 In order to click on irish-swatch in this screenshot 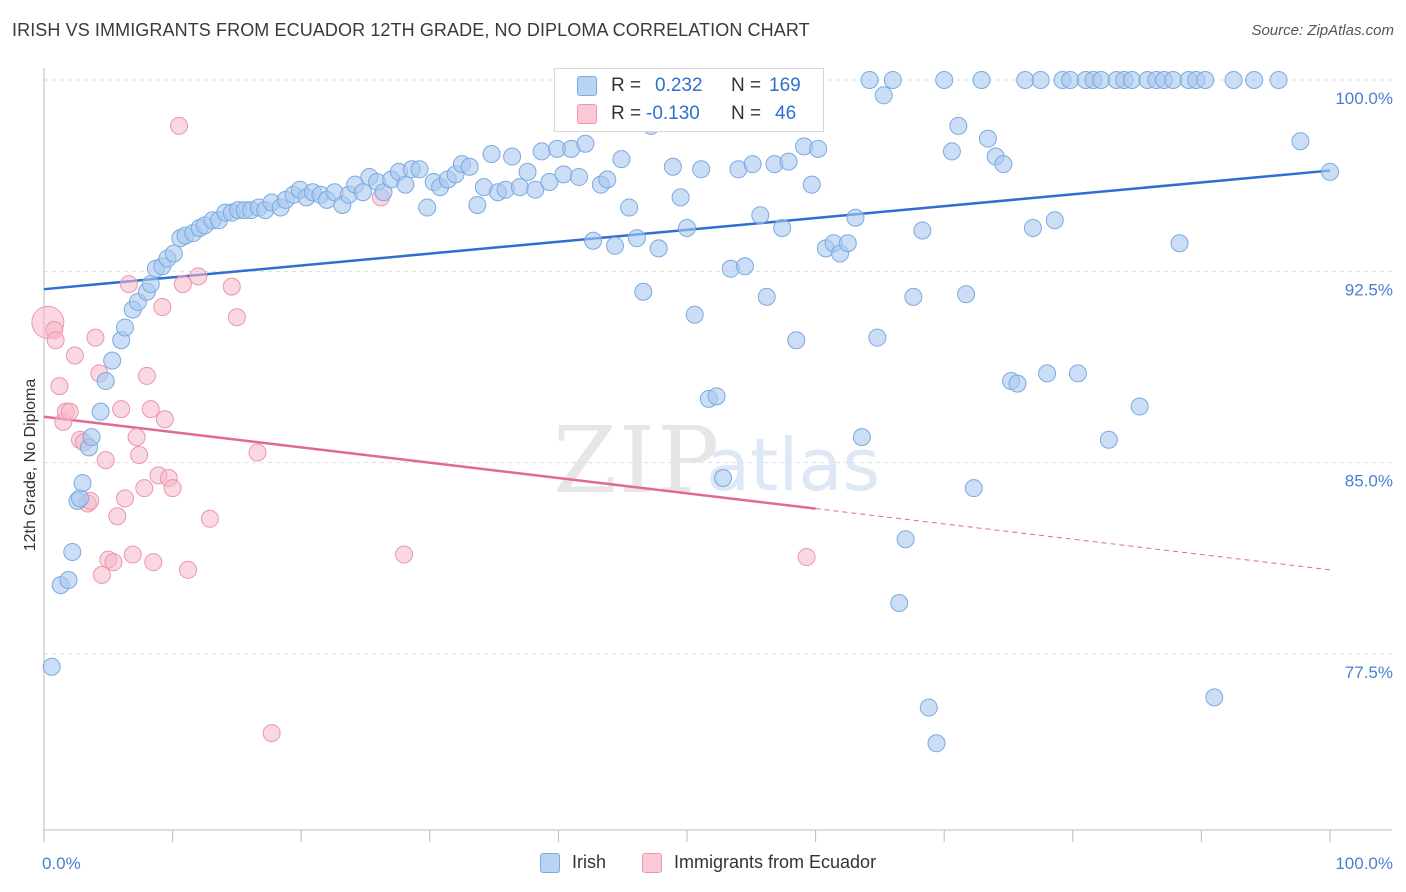, I will do `click(587, 86)`.